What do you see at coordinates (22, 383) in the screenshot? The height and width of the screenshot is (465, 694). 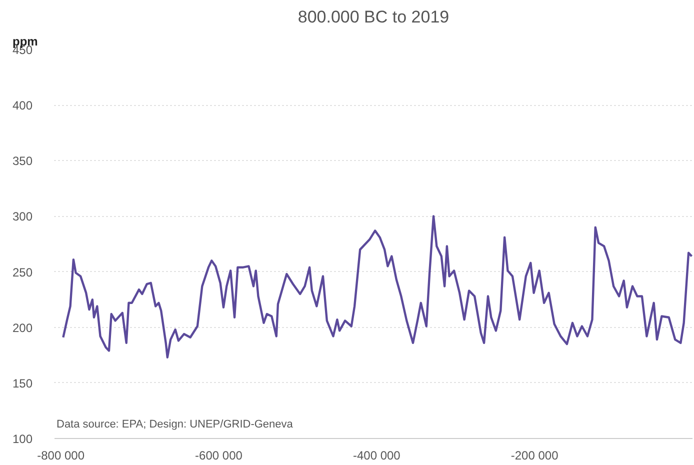 I see `y-tick-label: 150` at bounding box center [22, 383].